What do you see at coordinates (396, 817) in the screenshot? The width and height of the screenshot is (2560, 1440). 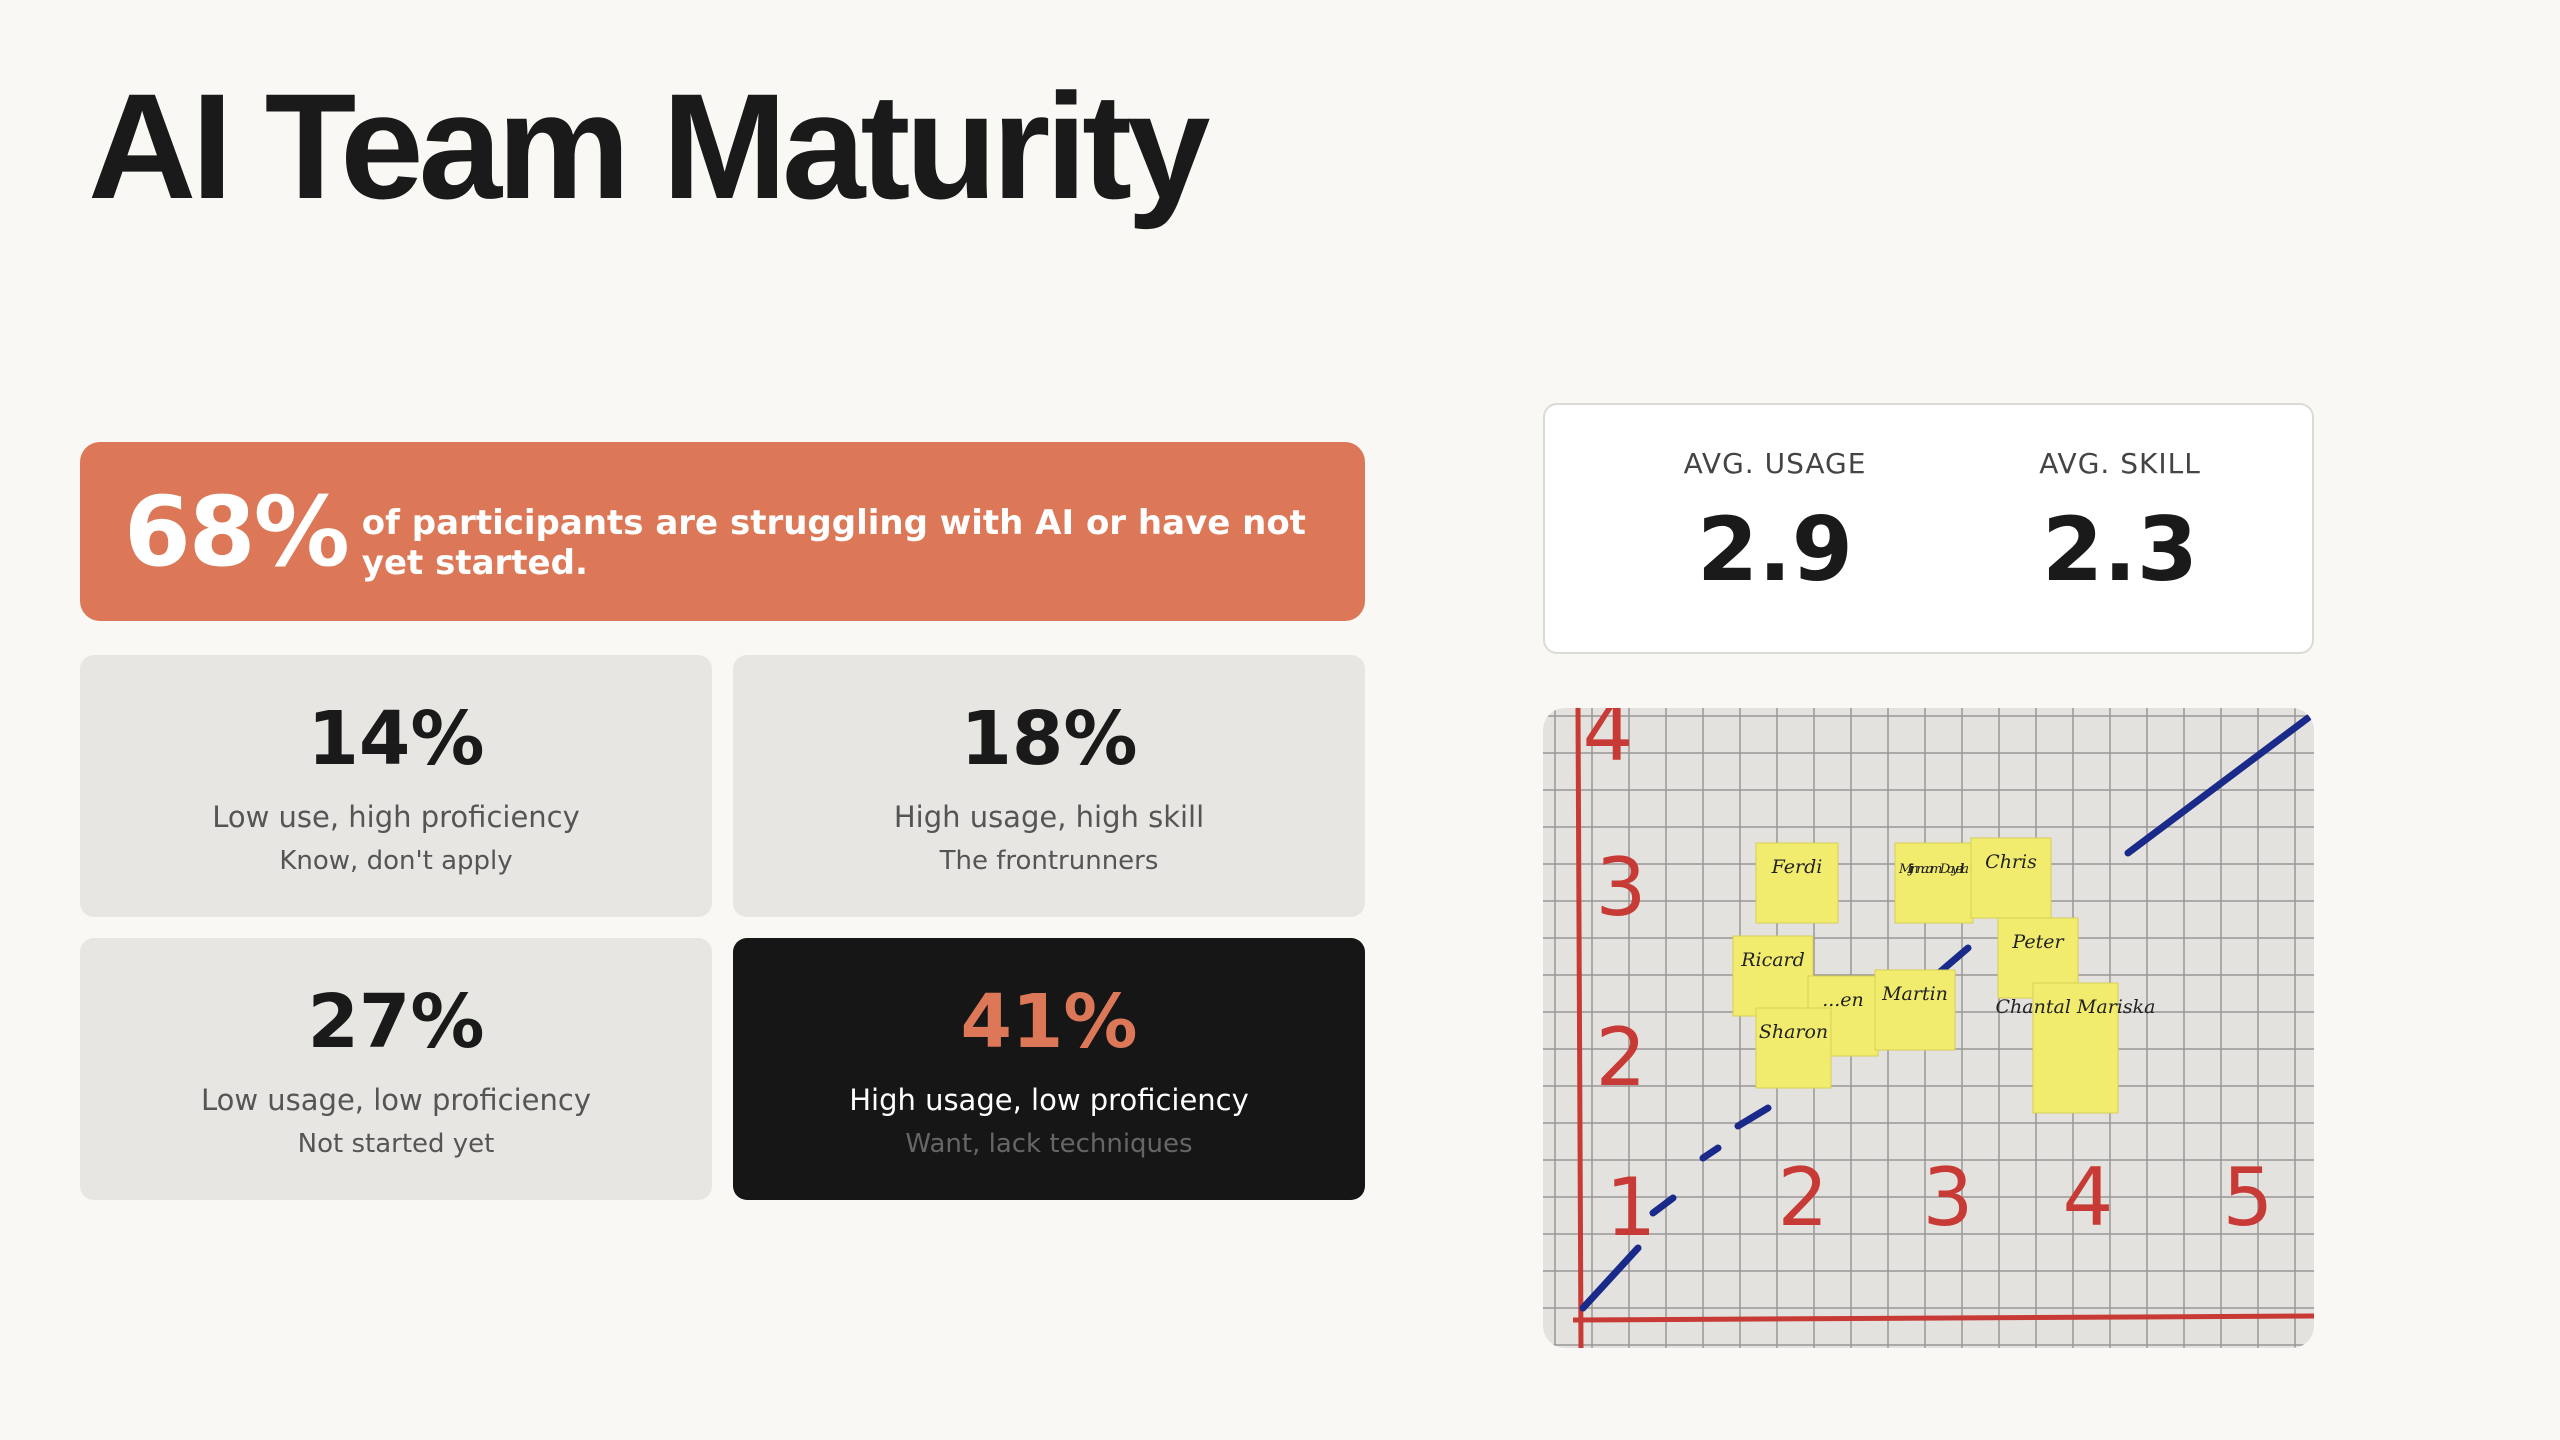 I see `quadrant-title: Low use, high proficiency` at bounding box center [396, 817].